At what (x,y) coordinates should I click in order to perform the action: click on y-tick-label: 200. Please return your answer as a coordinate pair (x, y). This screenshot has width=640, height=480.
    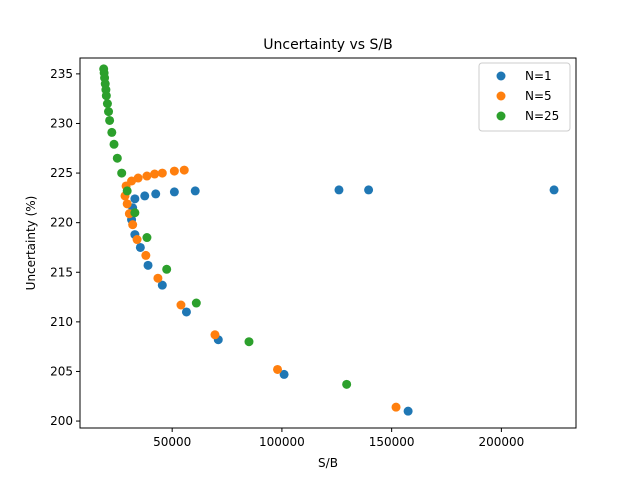
    Looking at the image, I should click on (61, 421).